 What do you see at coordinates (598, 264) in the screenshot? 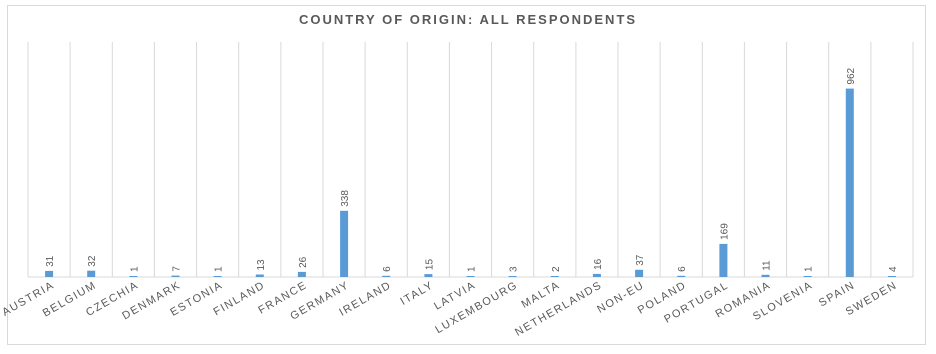
I see `data-label-netherlands: 16` at bounding box center [598, 264].